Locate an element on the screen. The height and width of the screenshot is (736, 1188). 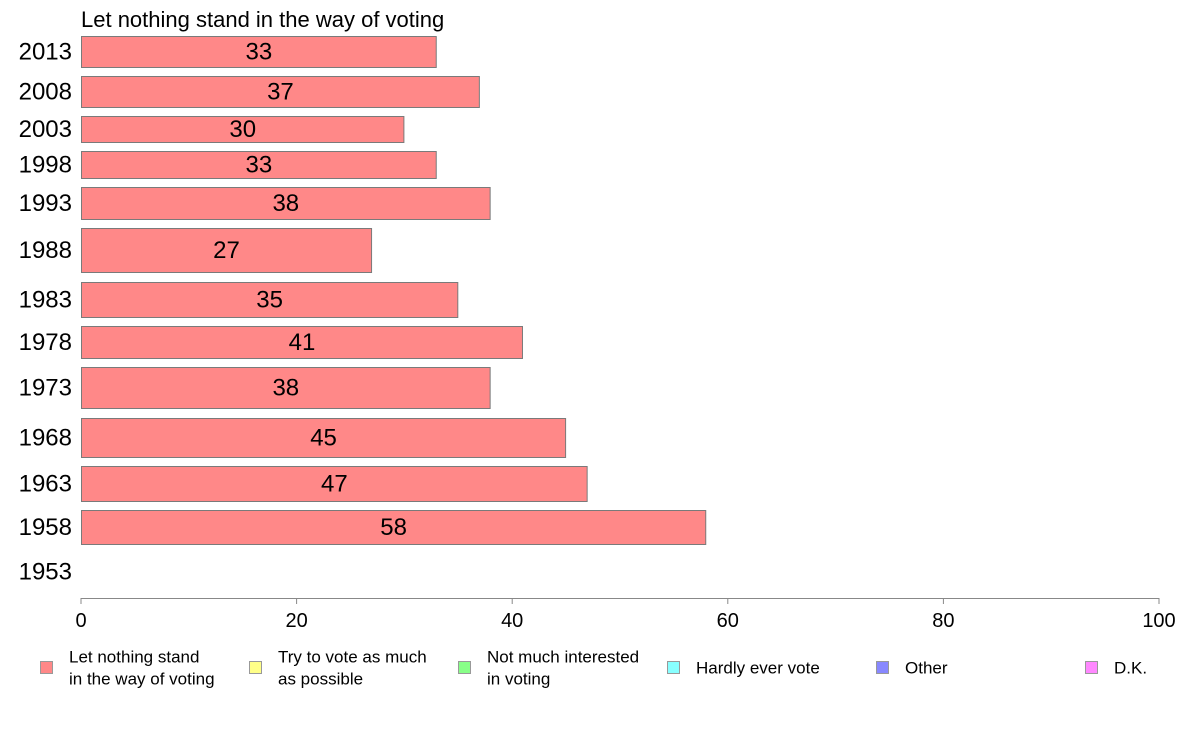
data-label: 37 is located at coordinates (280, 92).